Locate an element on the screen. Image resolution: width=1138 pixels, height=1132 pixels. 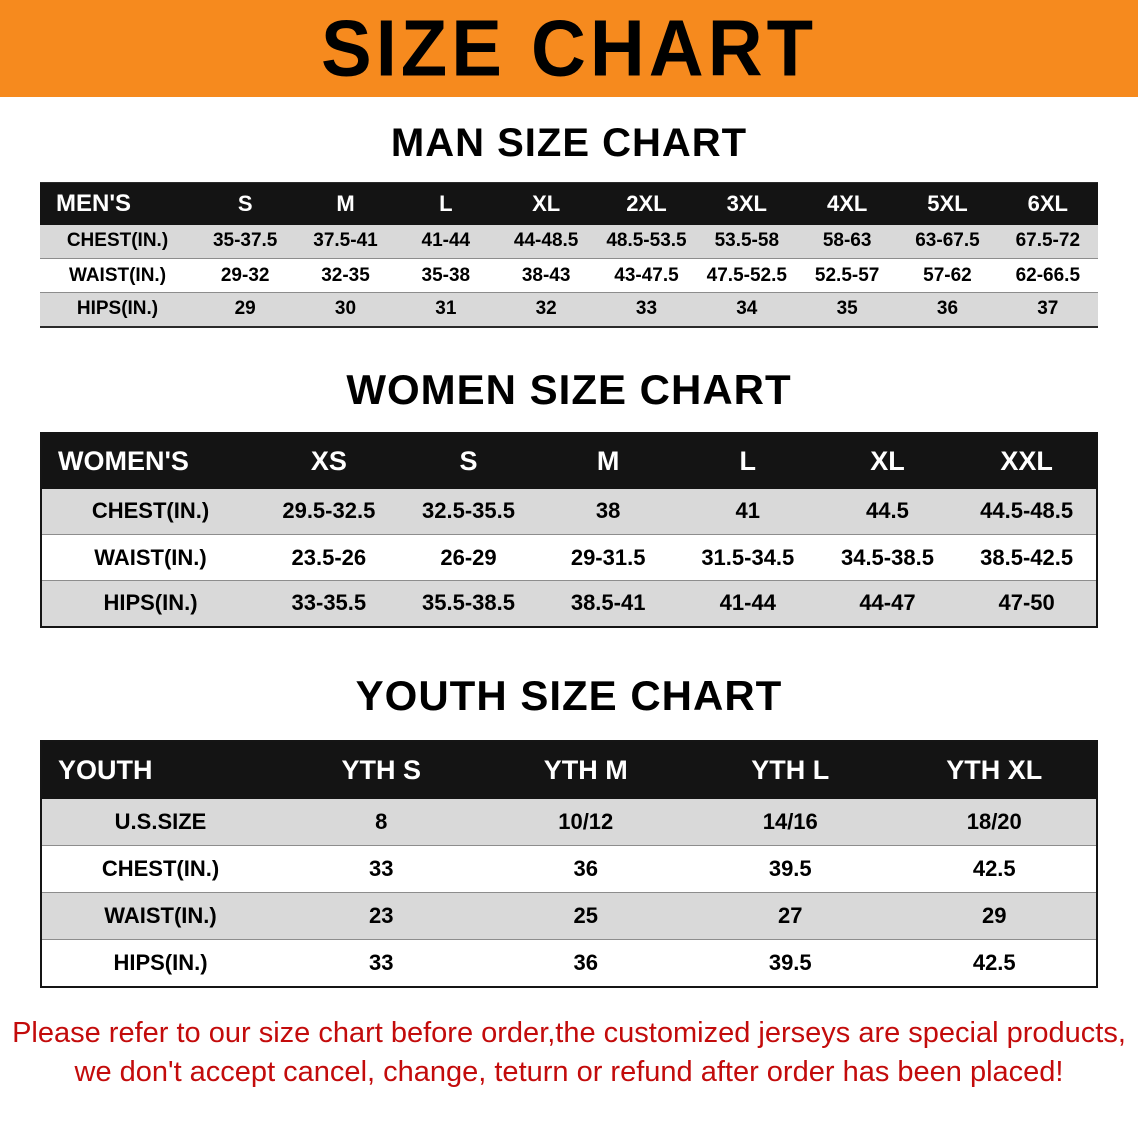
size-value: 62-66.5 is located at coordinates (1048, 275).